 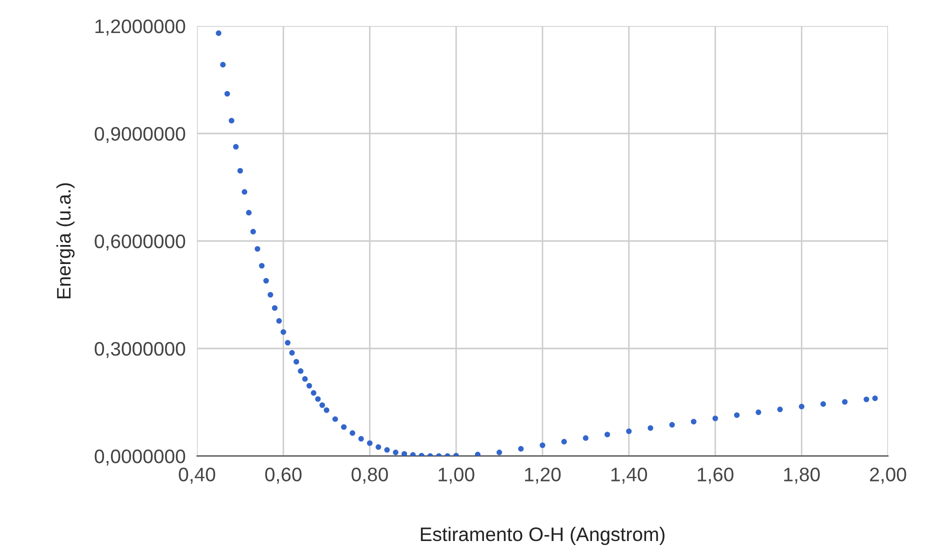 I want to click on x-tick-label: 1,80, so click(x=802, y=476).